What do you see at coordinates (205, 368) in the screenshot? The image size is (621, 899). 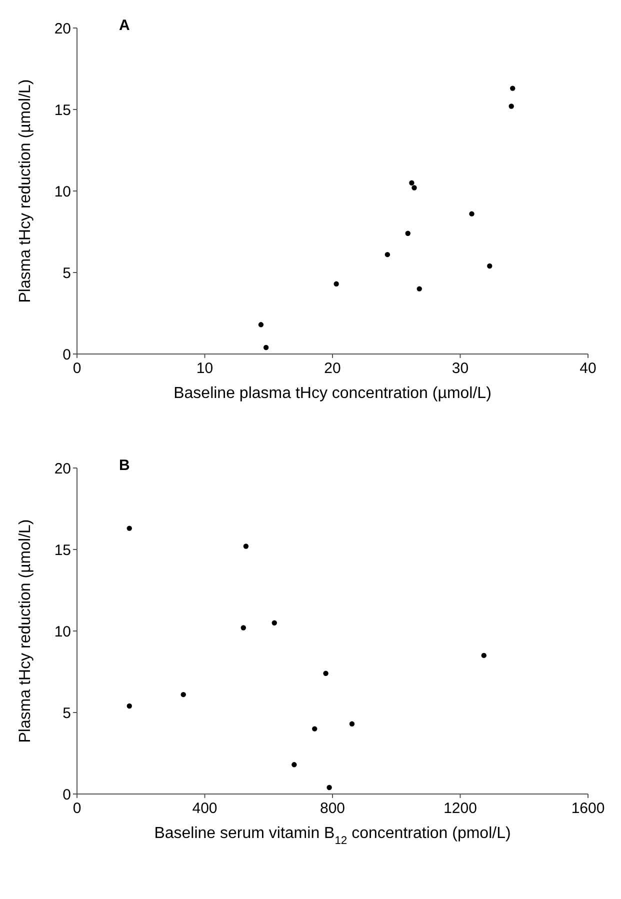 I see `x-tick-label: 10` at bounding box center [205, 368].